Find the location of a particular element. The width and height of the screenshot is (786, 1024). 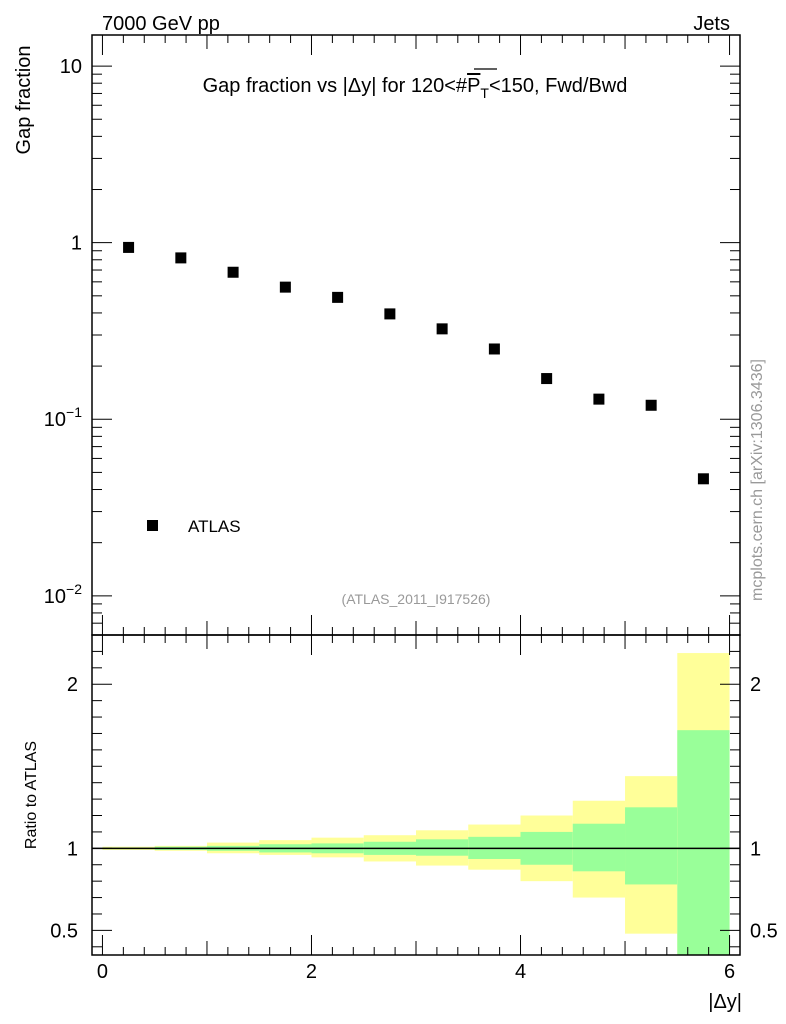

header-right: Jets is located at coordinates (711, 24).